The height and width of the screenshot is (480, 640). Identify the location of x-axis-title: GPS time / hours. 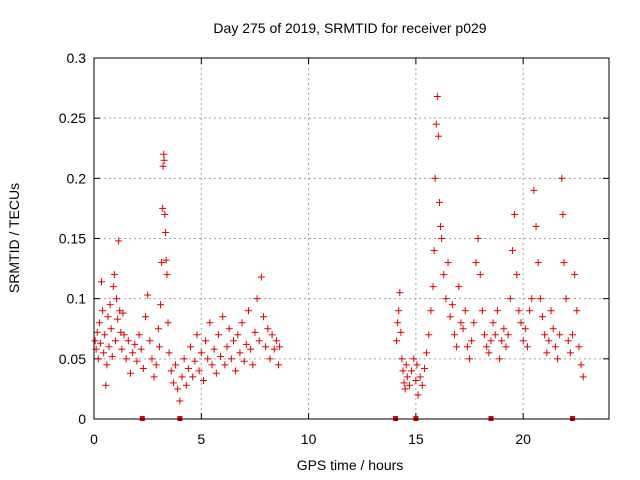
(350, 465).